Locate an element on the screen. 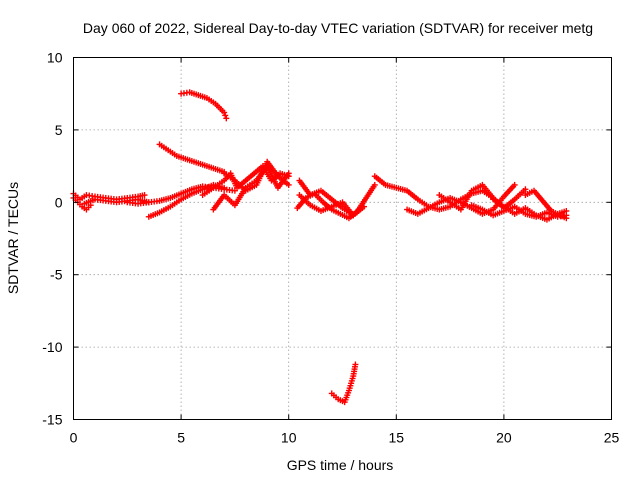  y-tick-label: 5 is located at coordinates (59, 130).